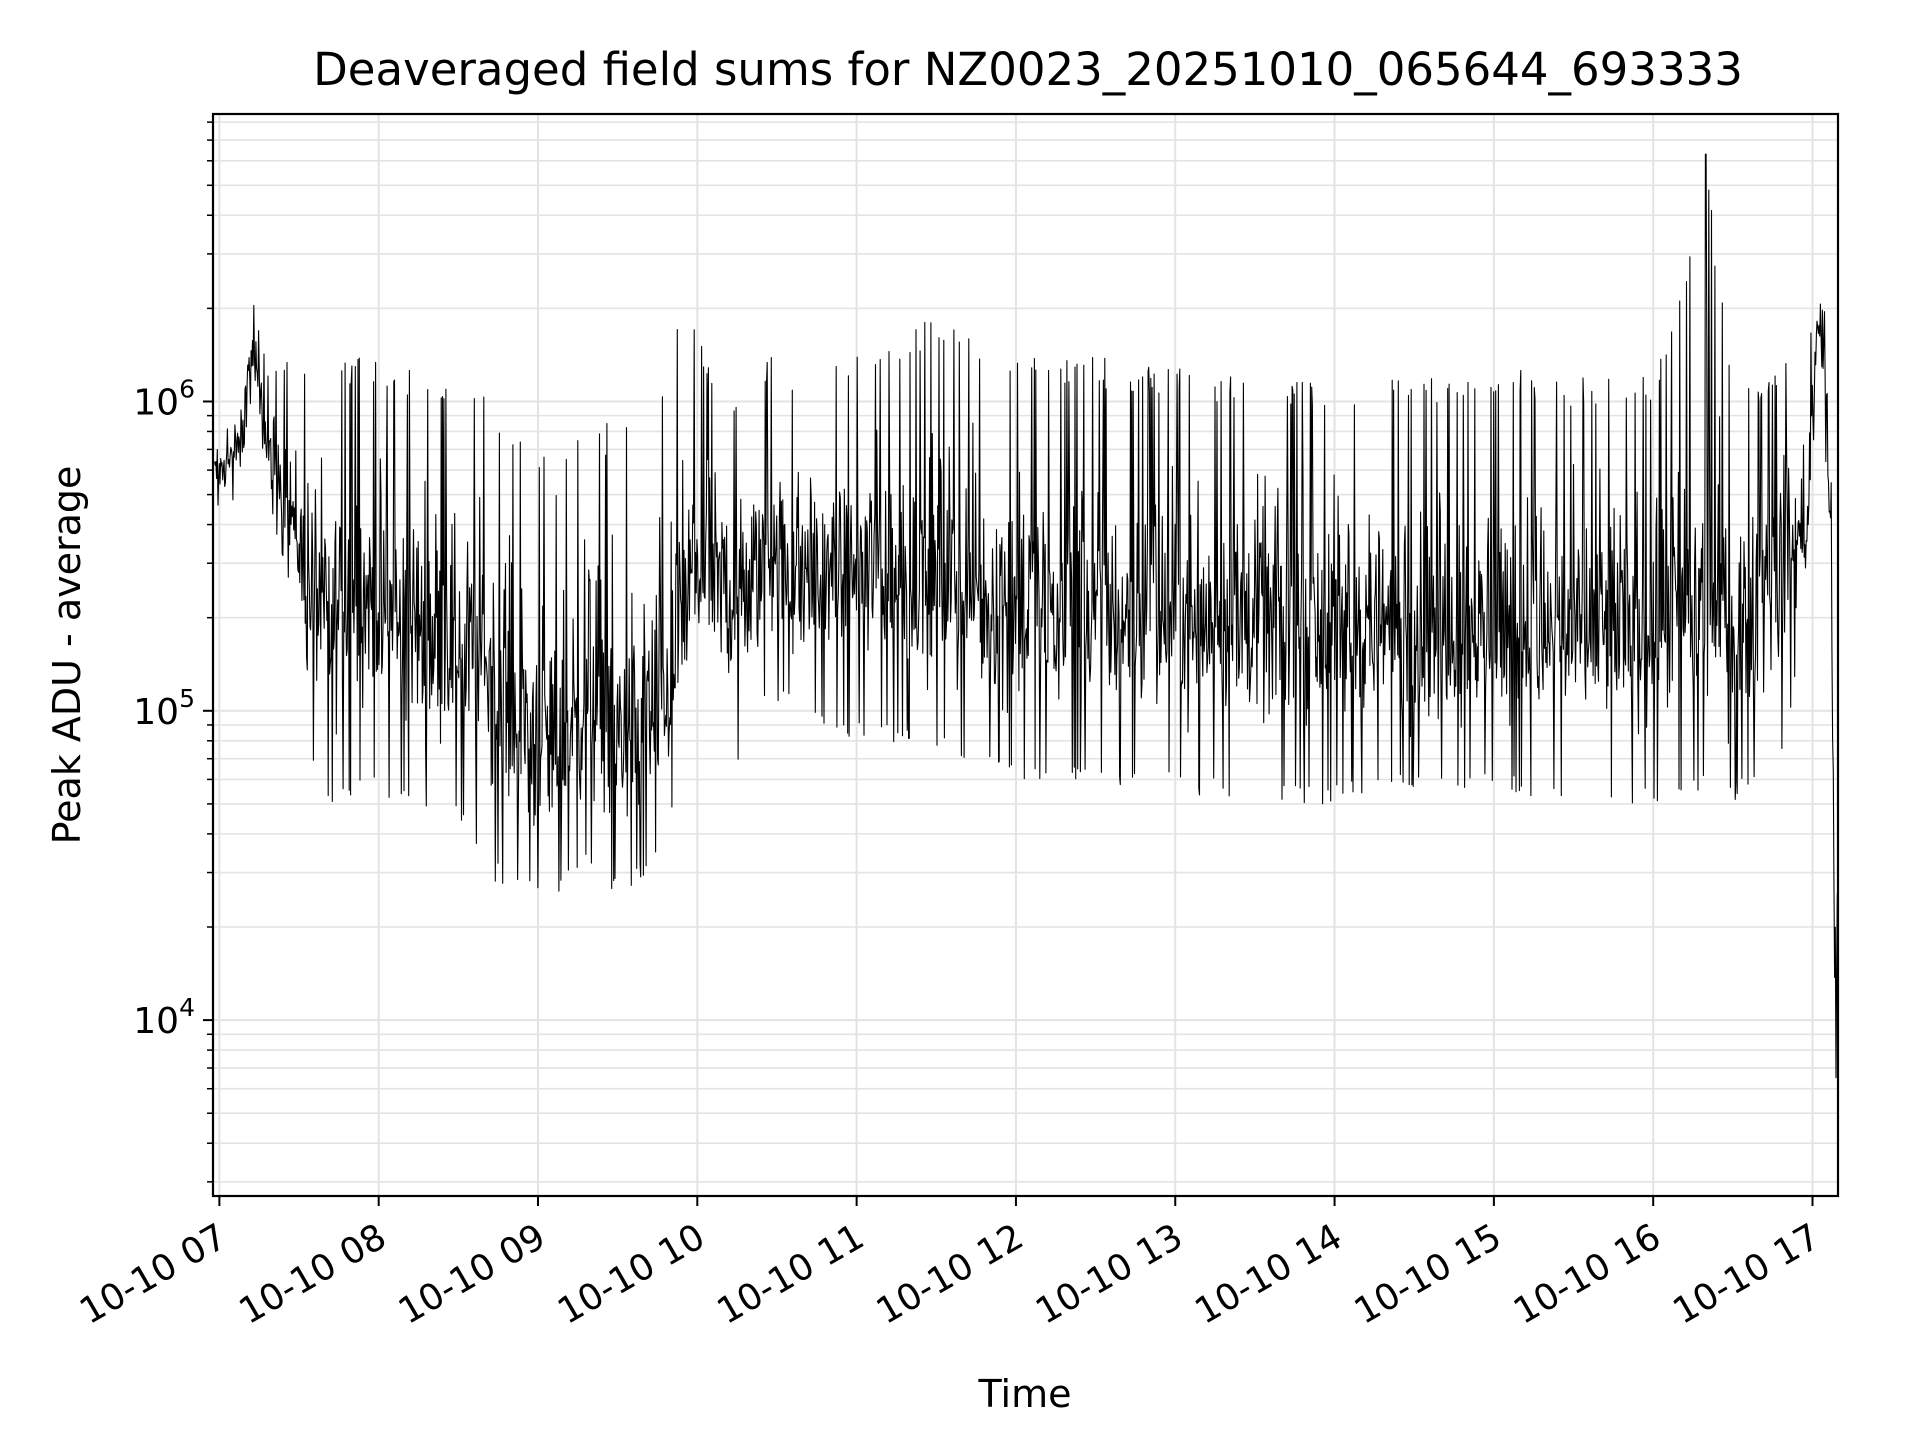  I want to click on y-tick-label: 10⁶, so click(164, 398).